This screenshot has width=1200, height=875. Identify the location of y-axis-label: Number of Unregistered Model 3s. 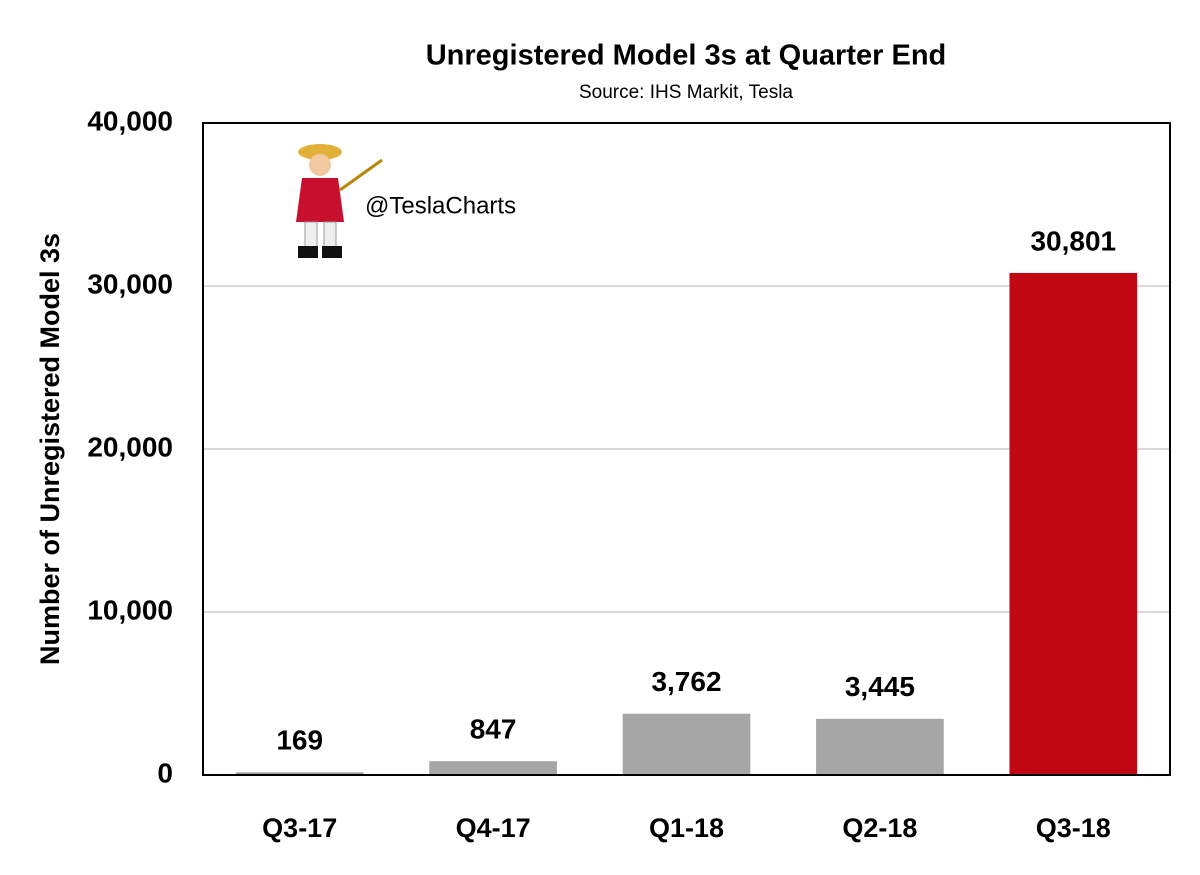
(50, 449).